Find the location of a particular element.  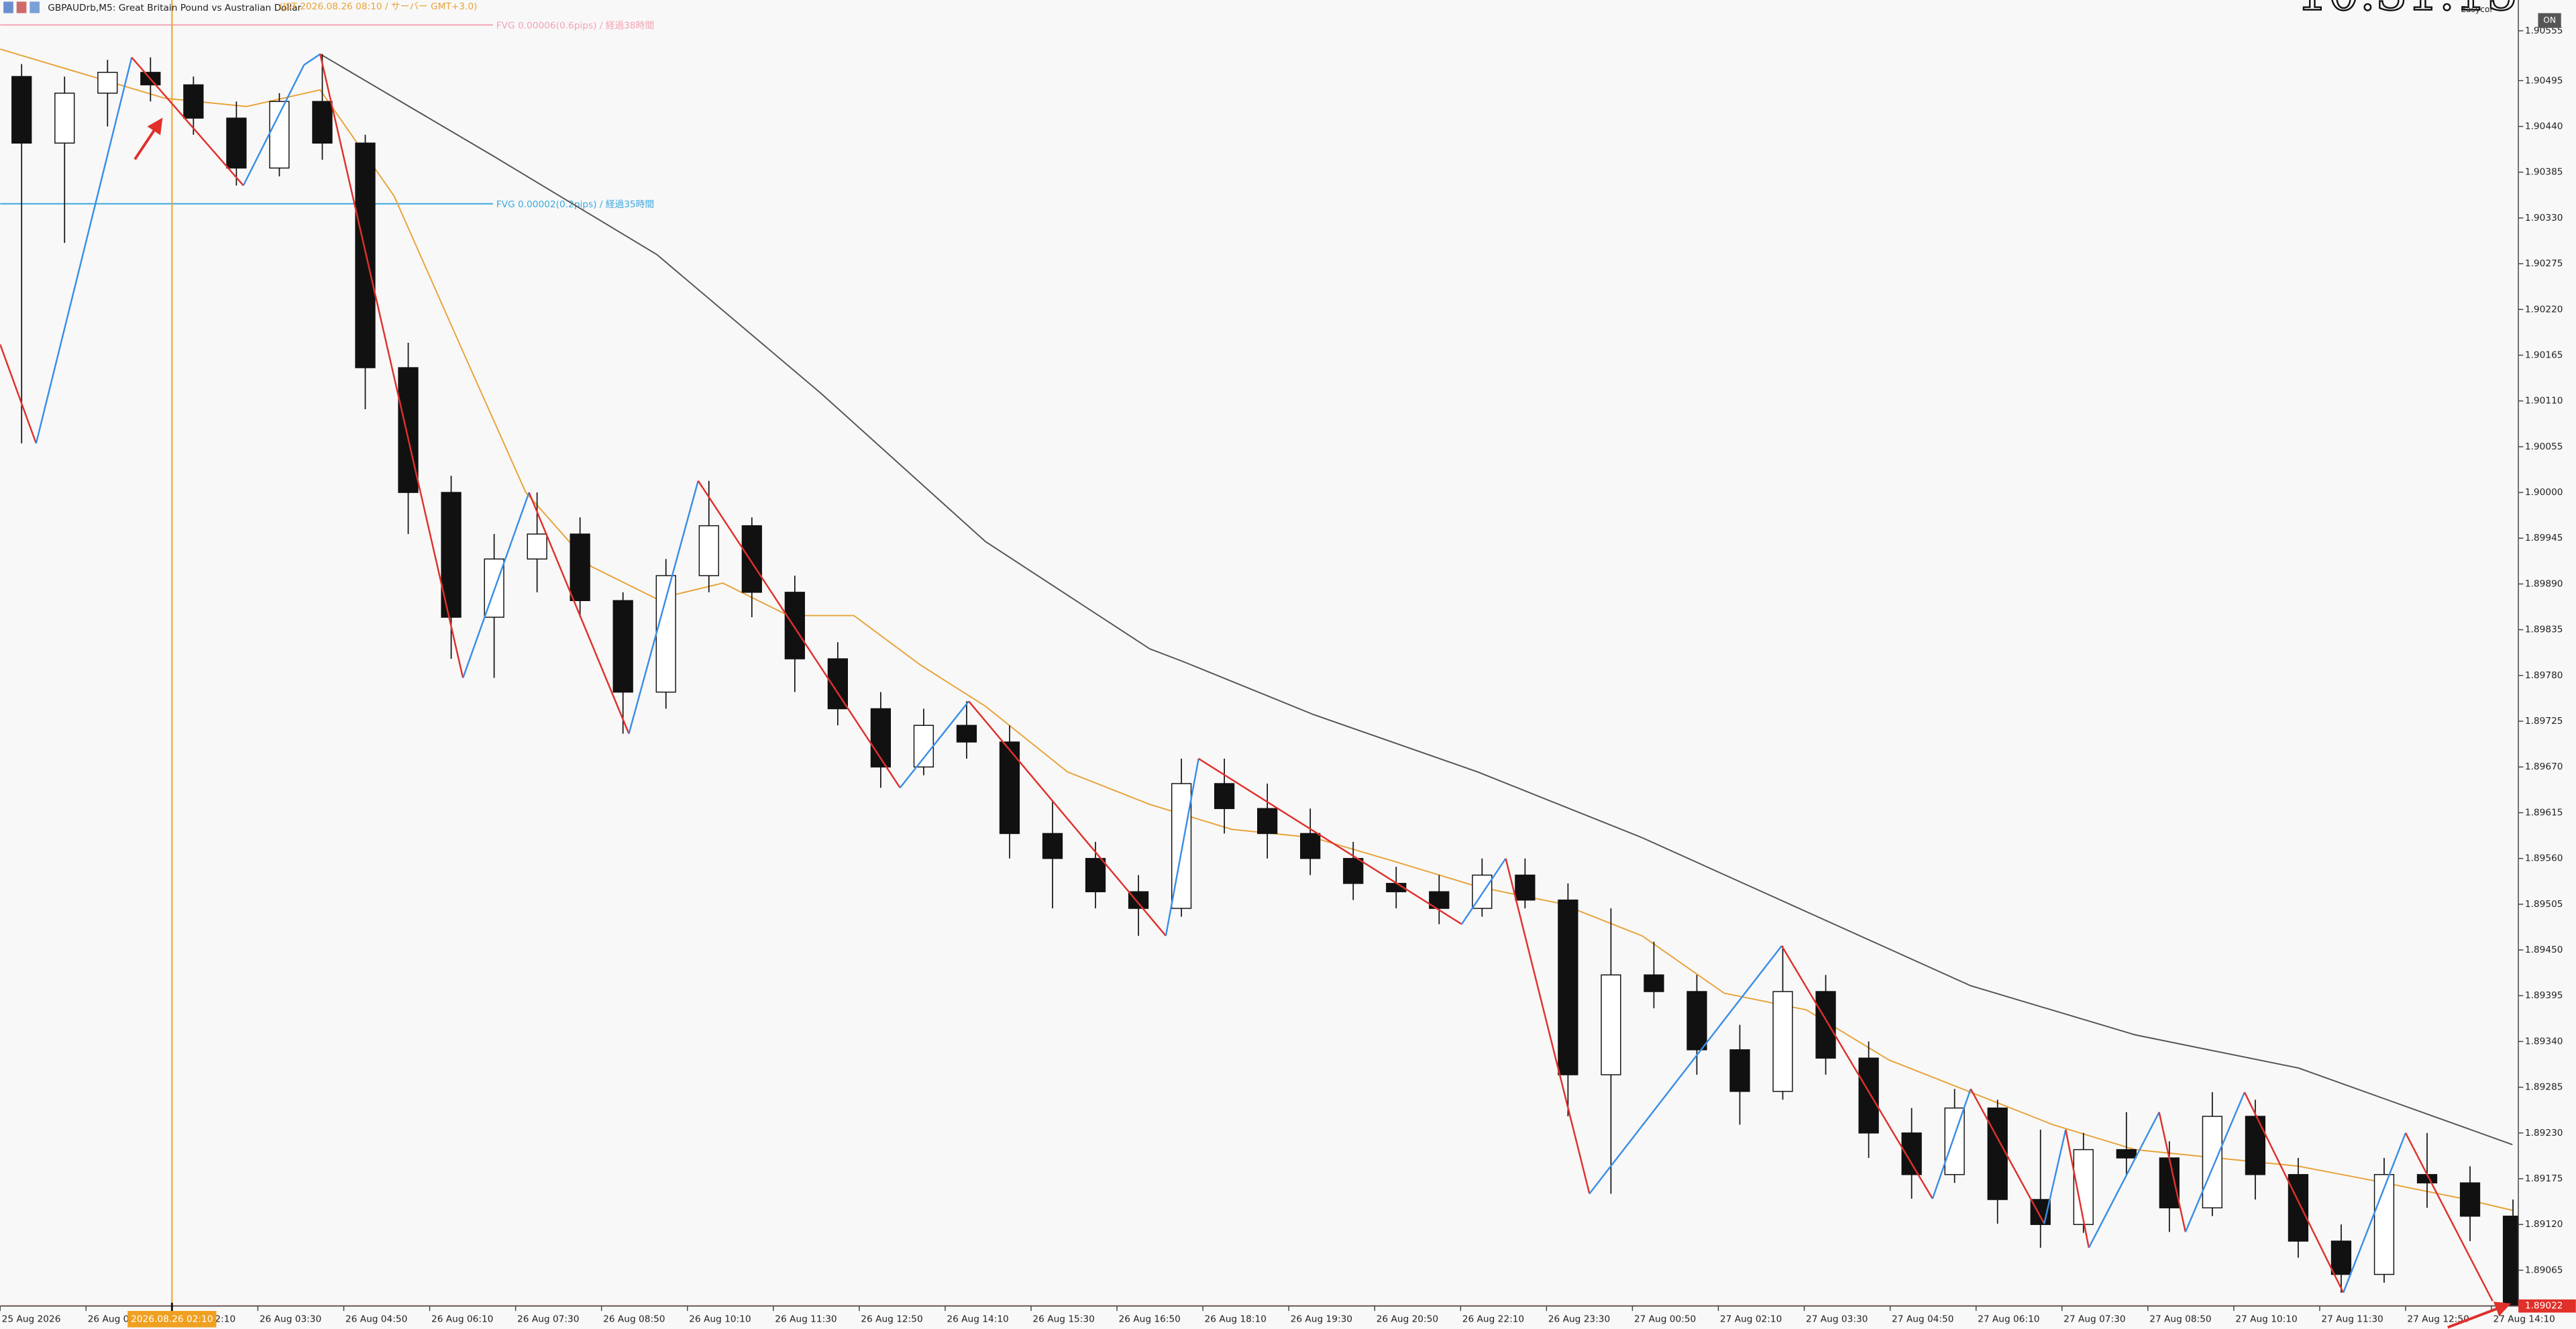

y-tick-label: 1.90220 is located at coordinates (2544, 309).